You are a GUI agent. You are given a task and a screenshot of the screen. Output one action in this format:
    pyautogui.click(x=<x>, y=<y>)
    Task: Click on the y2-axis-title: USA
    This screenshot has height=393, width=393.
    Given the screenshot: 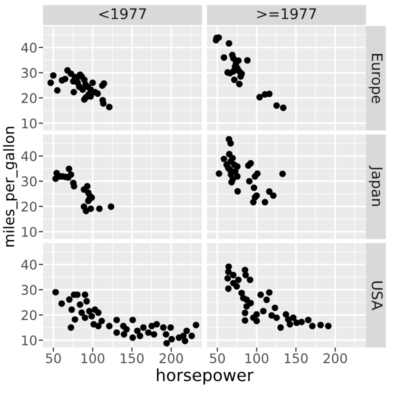 What is the action you would take?
    pyautogui.click(x=377, y=295)
    